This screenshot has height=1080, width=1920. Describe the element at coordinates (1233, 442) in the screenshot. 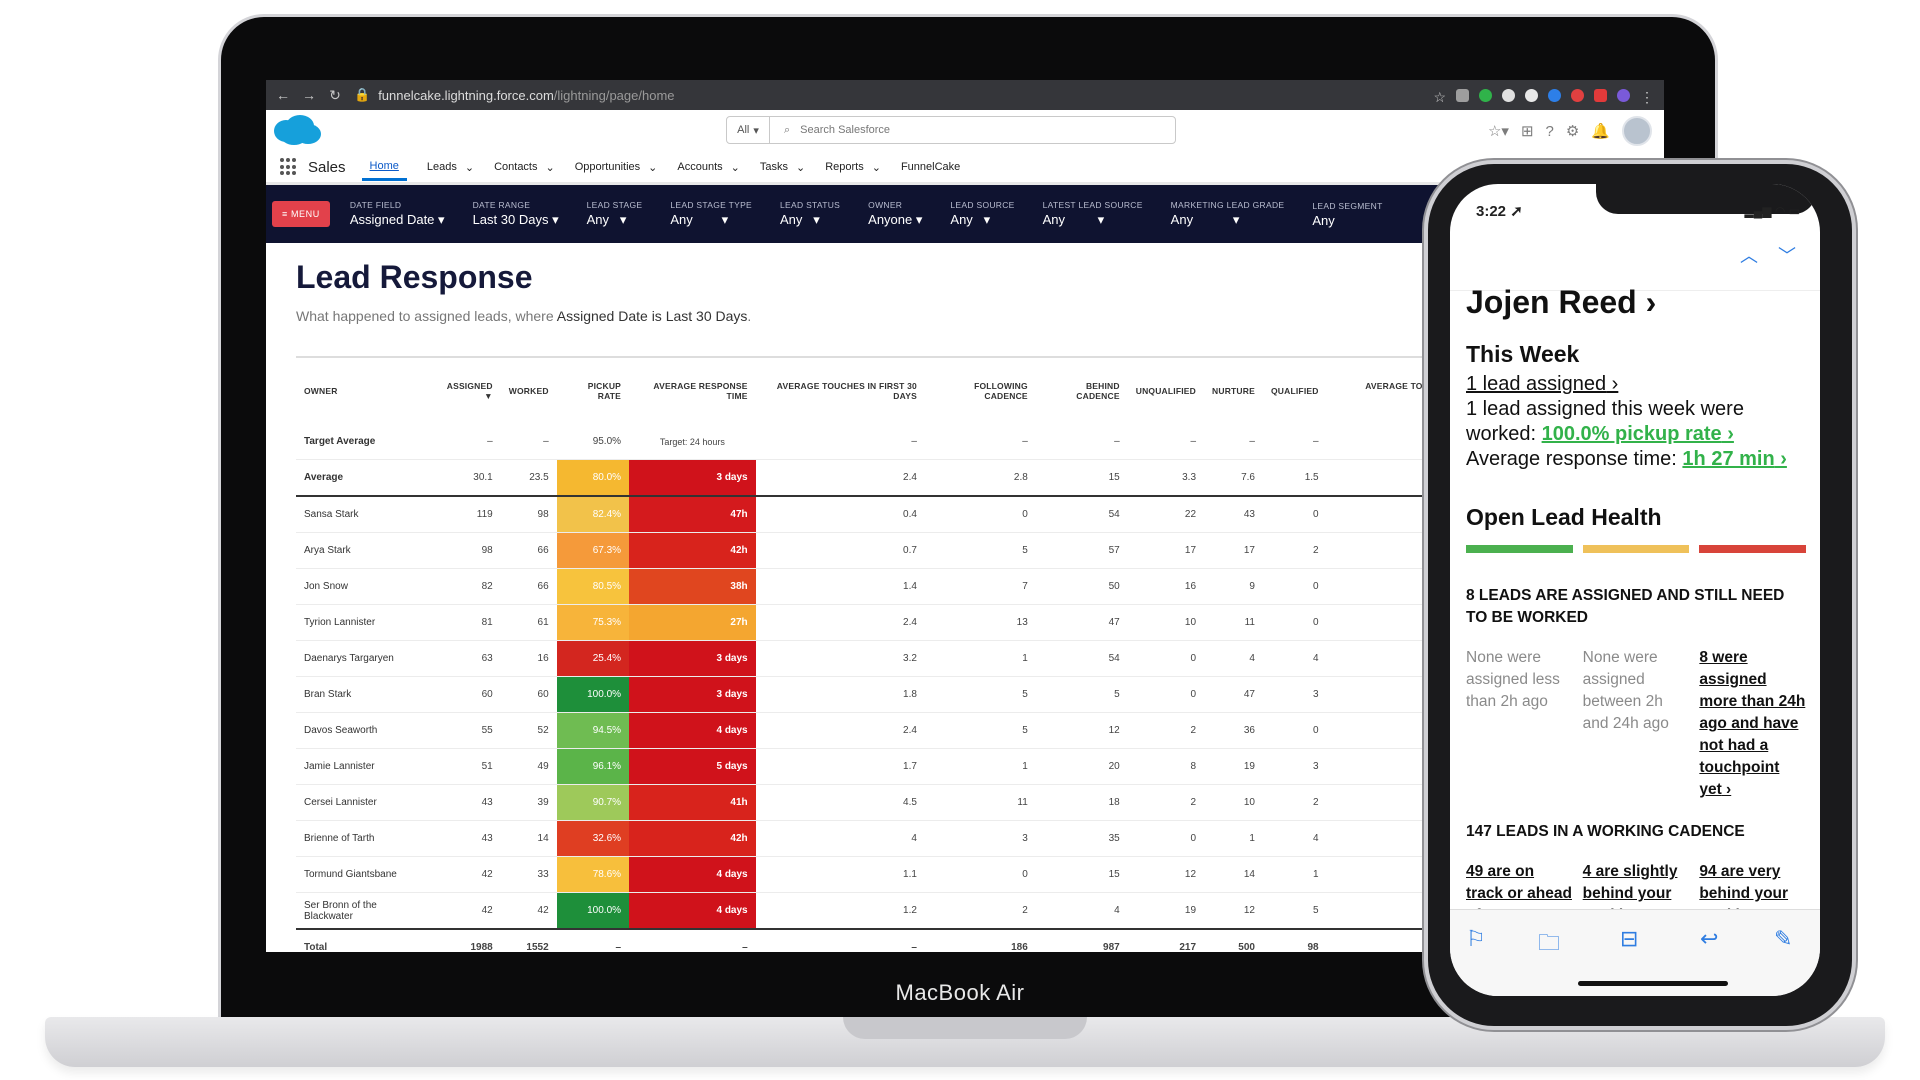

I see `table-cell: –` at that location.